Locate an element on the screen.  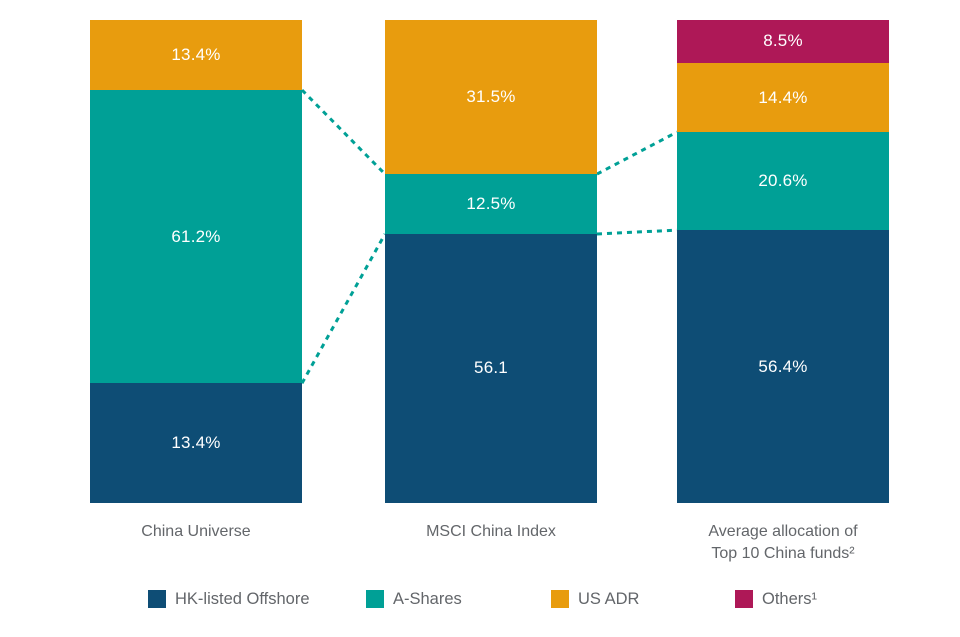
legend-label: HK-listed Offshore is located at coordinates (242, 598).